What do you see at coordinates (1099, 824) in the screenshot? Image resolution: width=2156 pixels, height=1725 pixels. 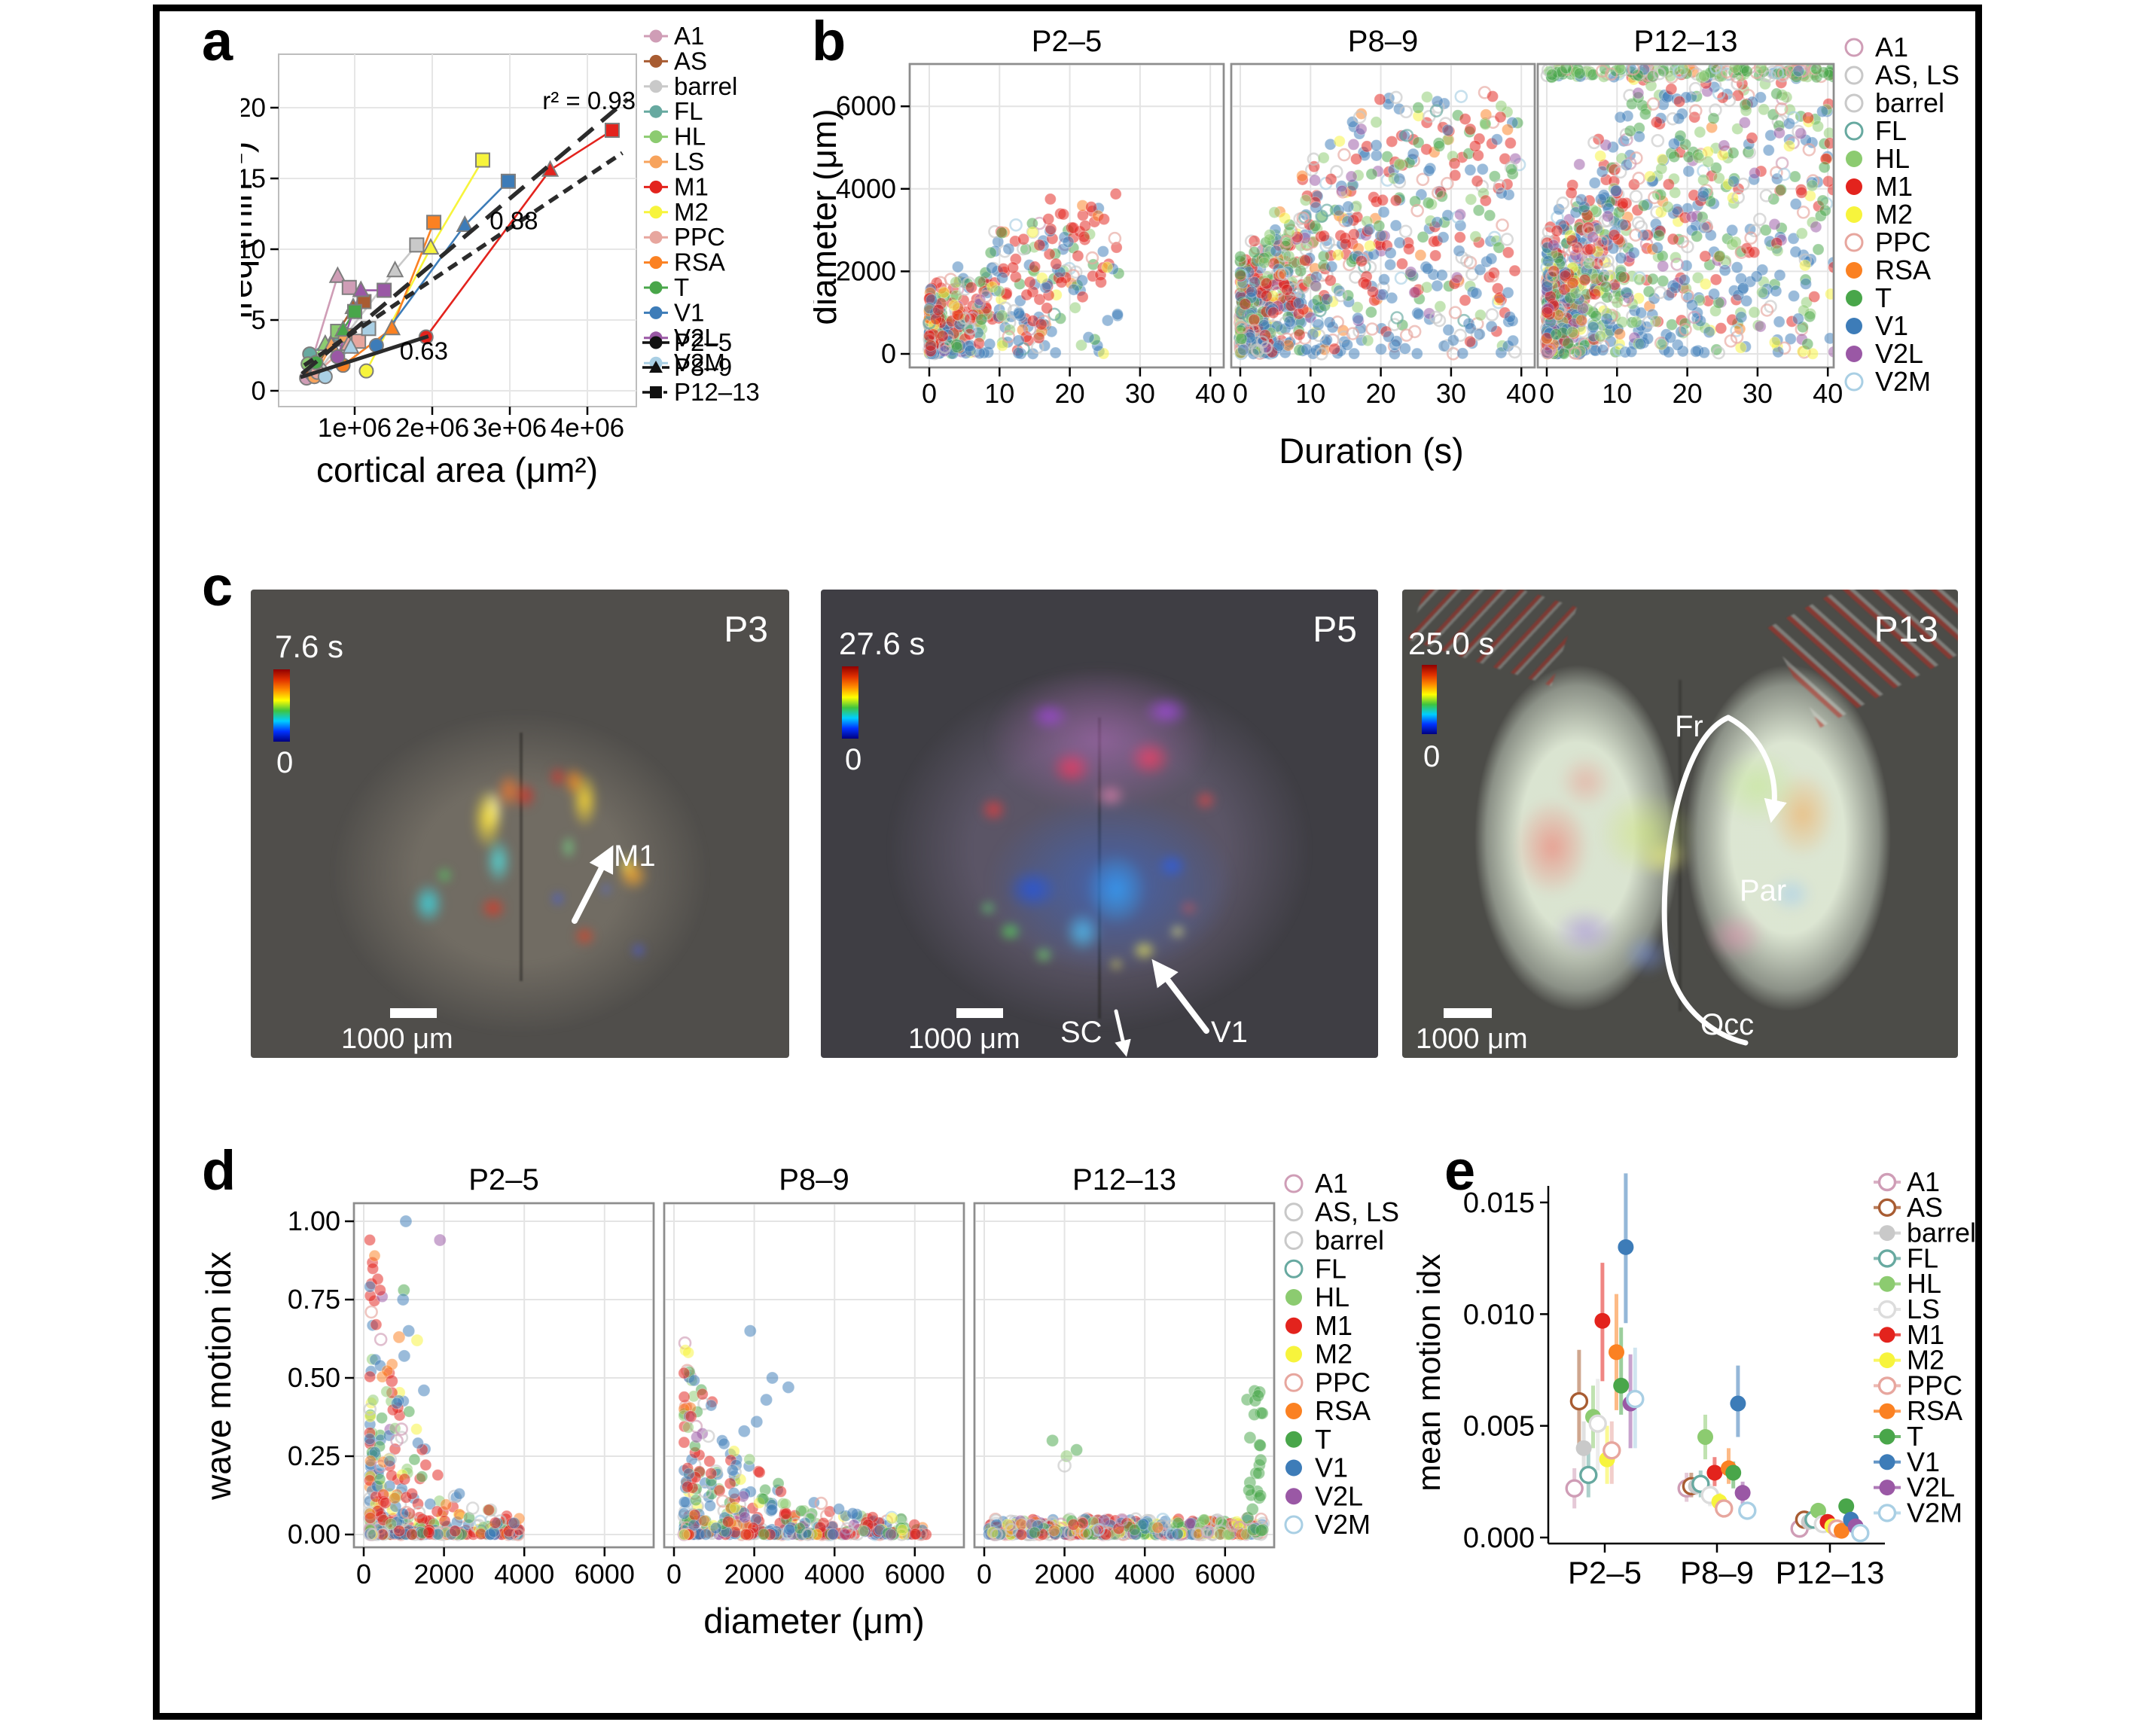 I see `brain-image-p5: 27.6 s 0 P5 V1 SC 1000 μm` at bounding box center [1099, 824].